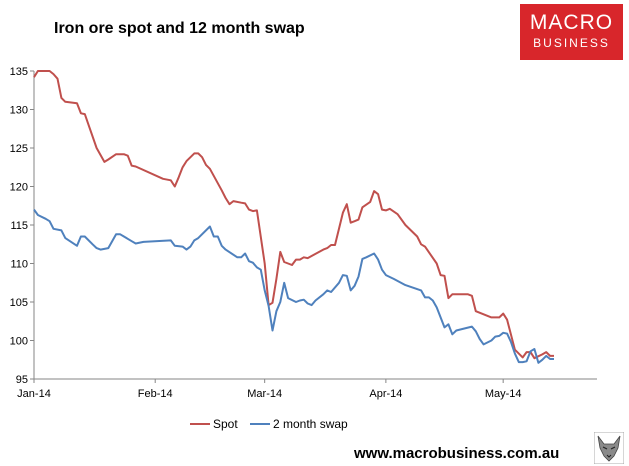 This screenshot has width=629, height=466. Describe the element at coordinates (385, 394) in the screenshot. I see `x-tick-label: Apr-14` at that location.